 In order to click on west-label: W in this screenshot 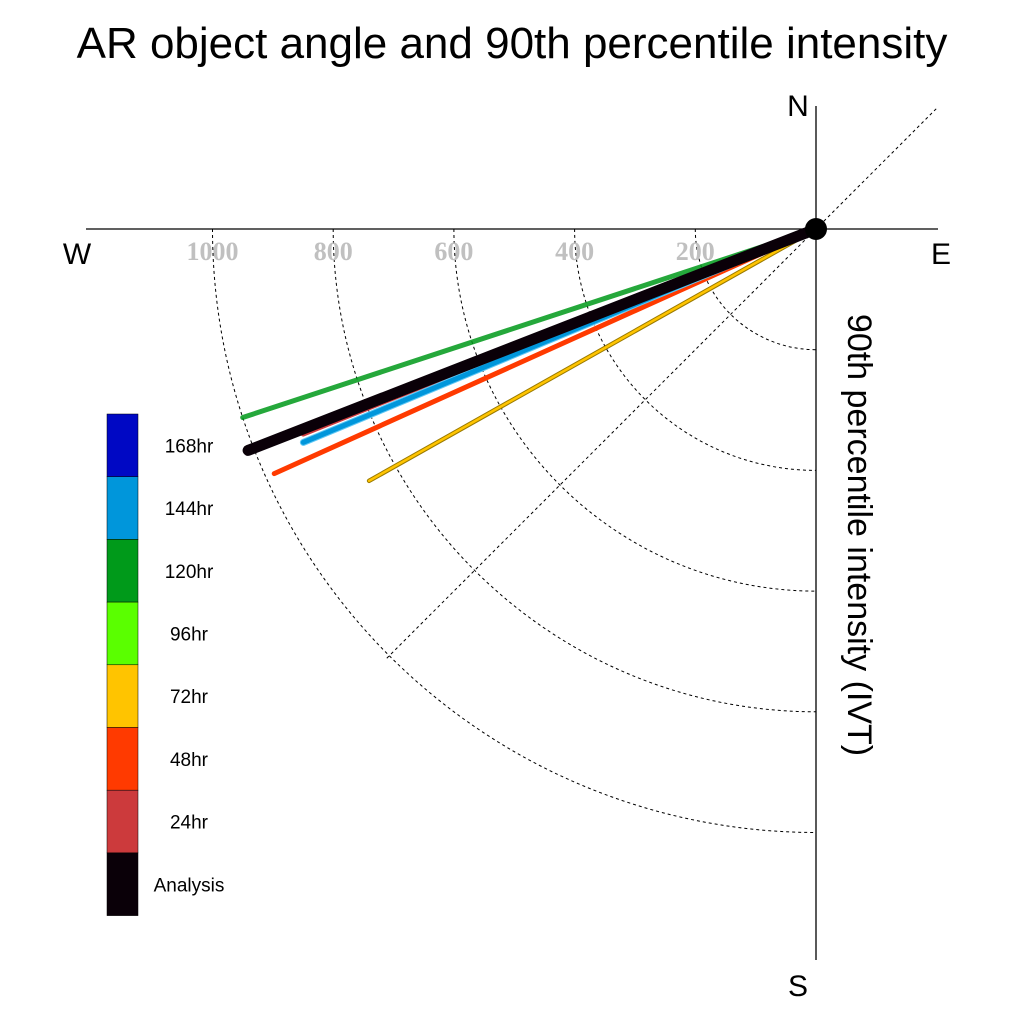, I will do `click(77, 254)`.